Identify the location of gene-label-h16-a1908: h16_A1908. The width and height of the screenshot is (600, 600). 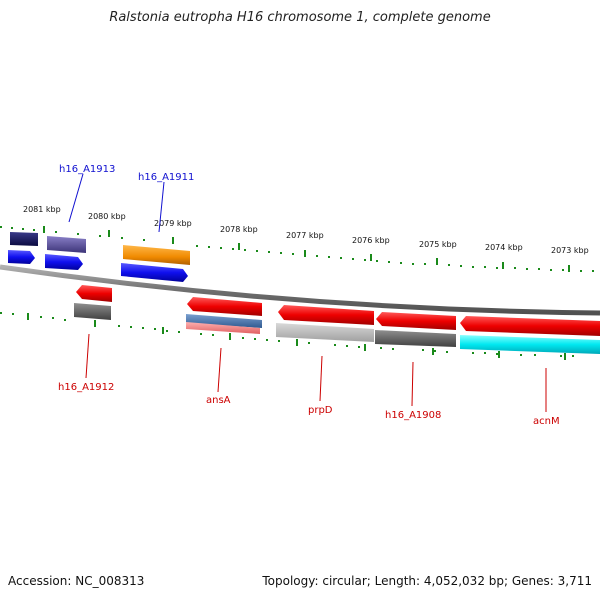
(413, 415).